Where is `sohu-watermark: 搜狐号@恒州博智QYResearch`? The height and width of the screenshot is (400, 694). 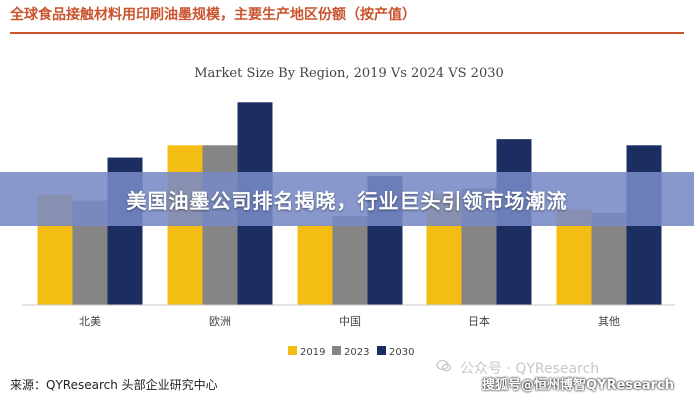
sohu-watermark: 搜狐号@恒州博智QYResearch is located at coordinates (578, 385).